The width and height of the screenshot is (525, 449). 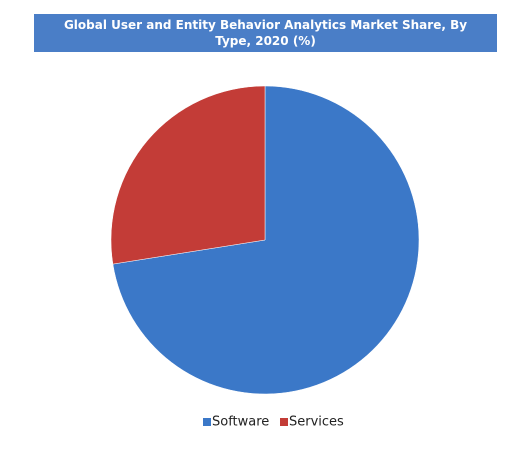 I want to click on legend-label: Services, so click(x=316, y=422).